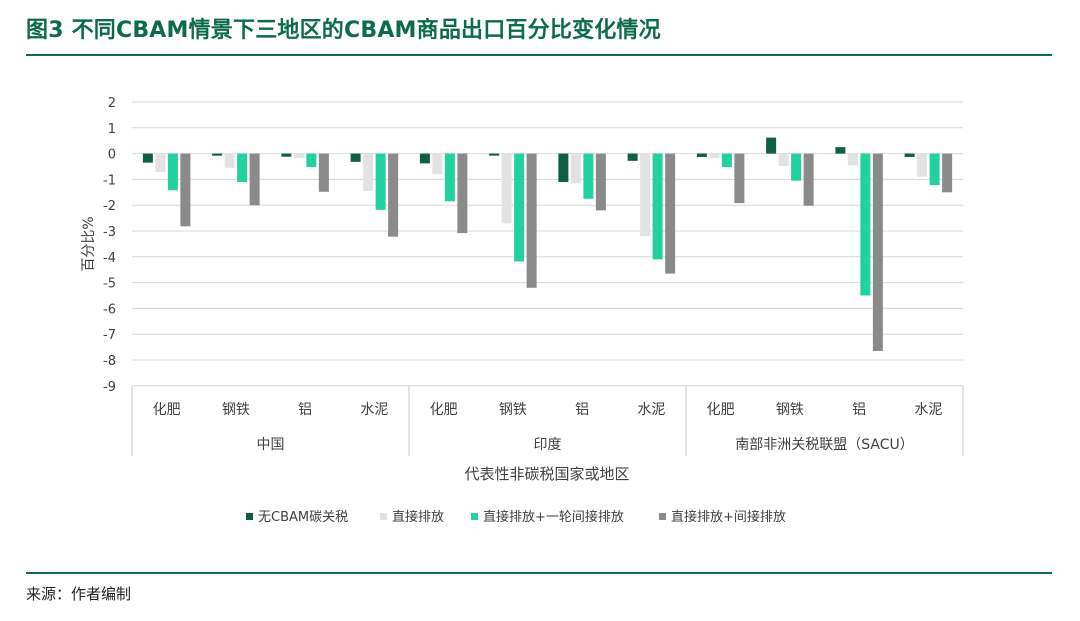  What do you see at coordinates (303, 517) in the screenshot?
I see `legend-label: 无CBAM碳关税` at bounding box center [303, 517].